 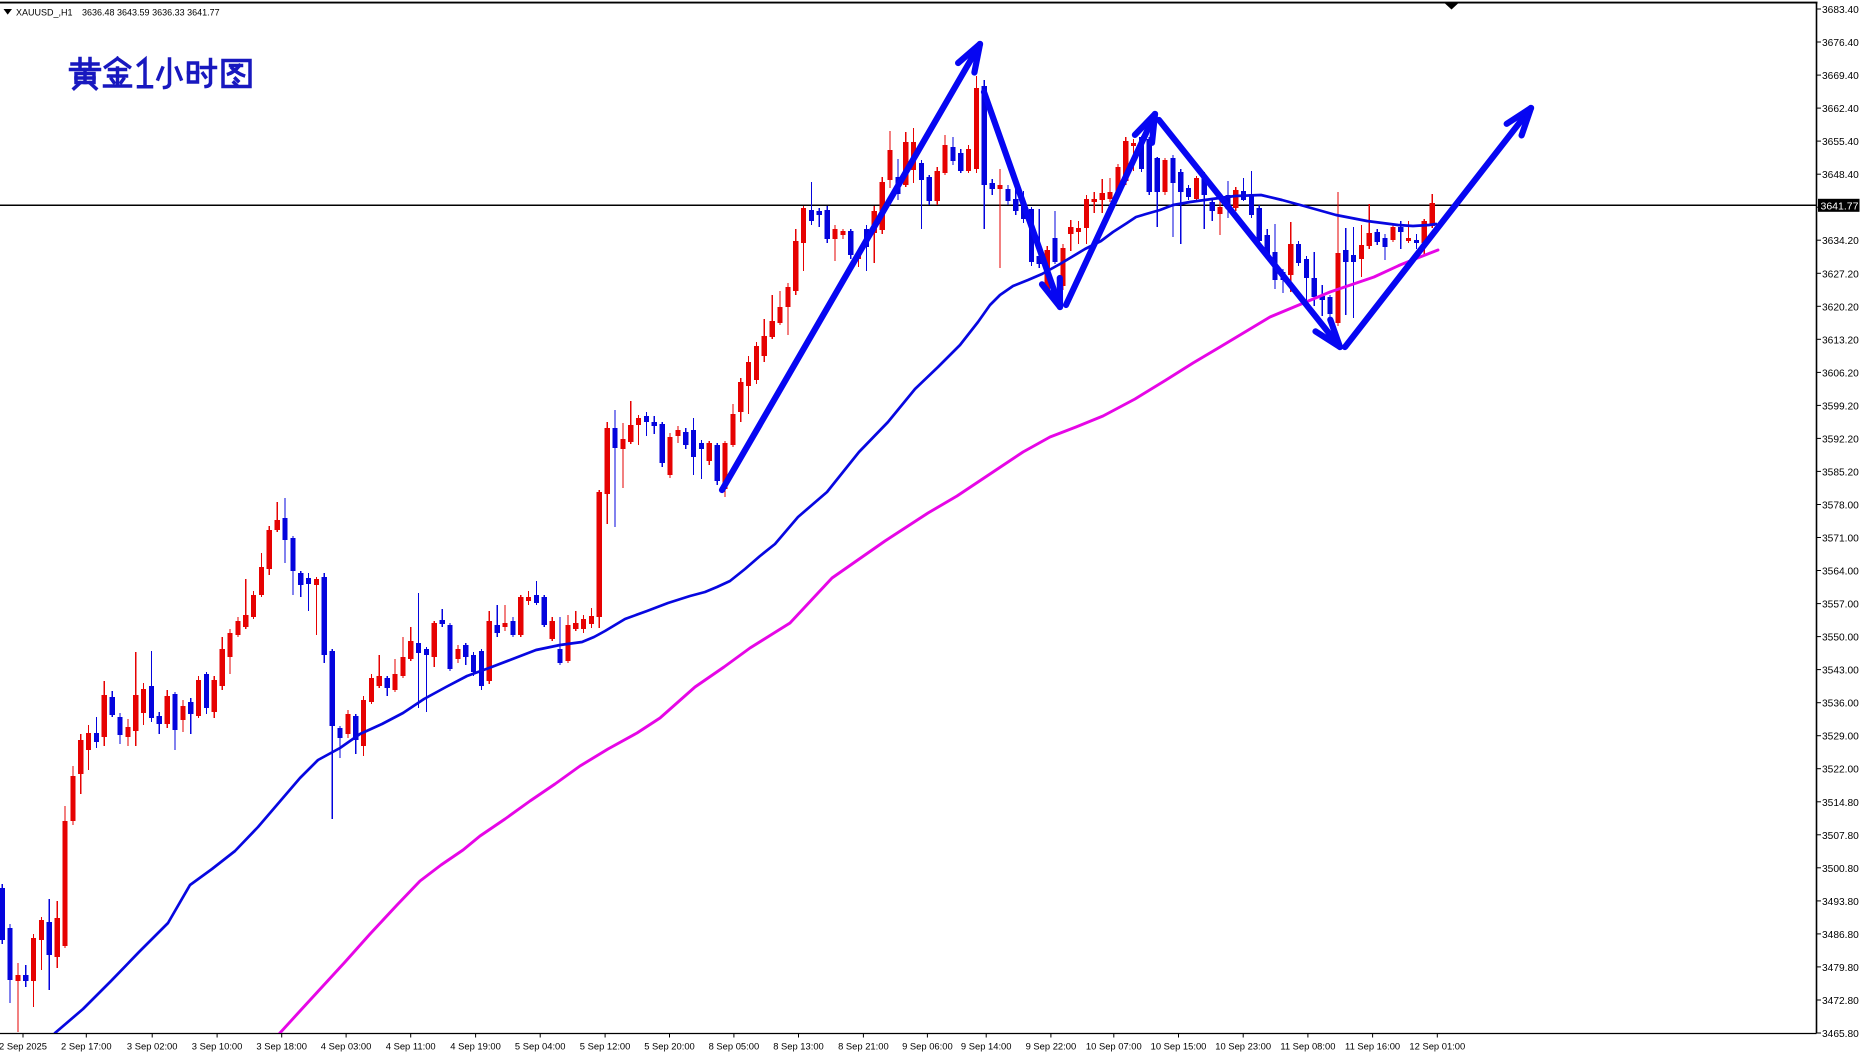 I want to click on svg-text: 8 Sep 21:00, so click(x=863, y=1046).